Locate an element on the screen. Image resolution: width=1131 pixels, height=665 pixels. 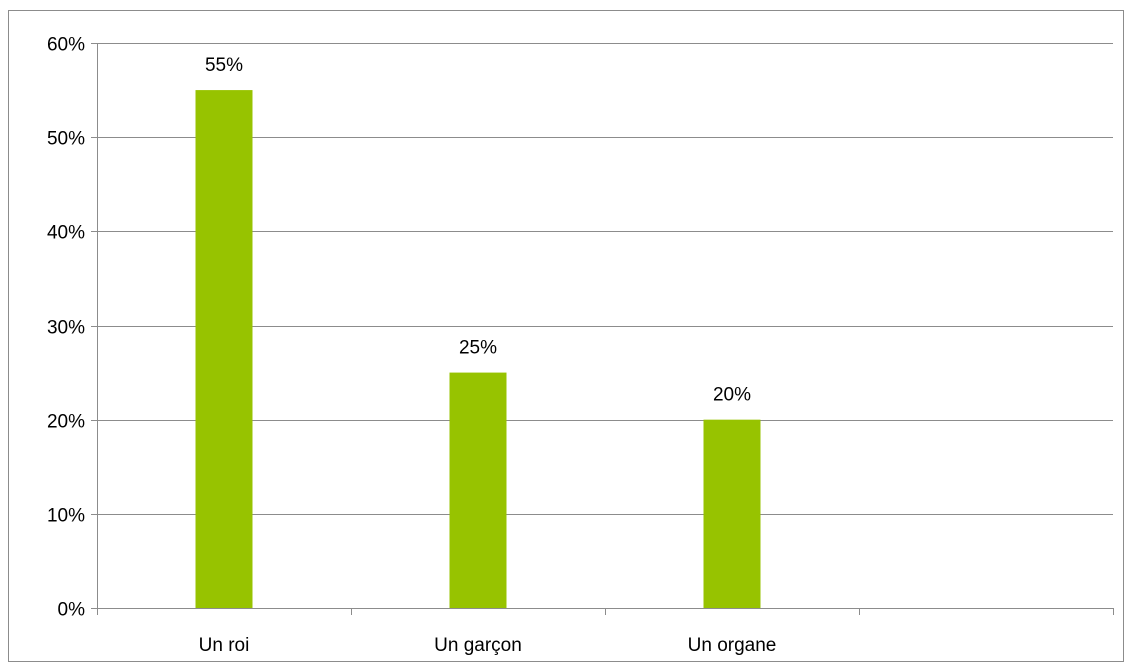
y-tick-label: 10% is located at coordinates (66, 516).